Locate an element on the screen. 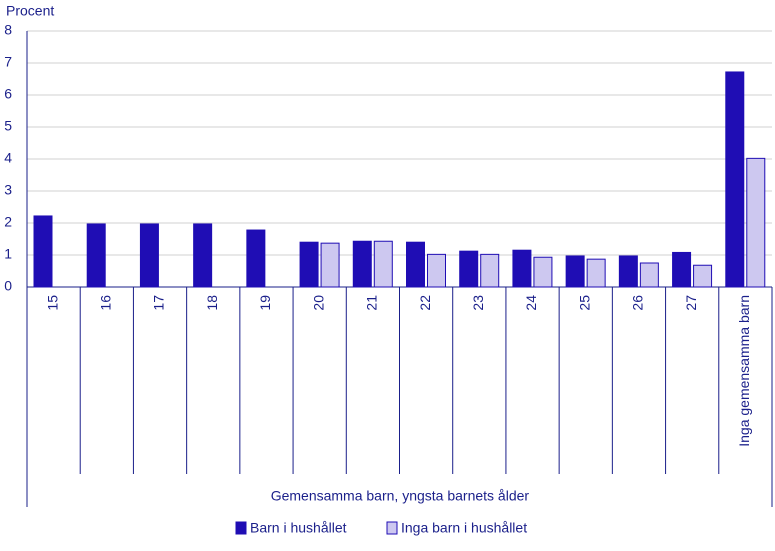  x-group-label: Gemensamma barn, yngsta barnets ålder is located at coordinates (400, 496).